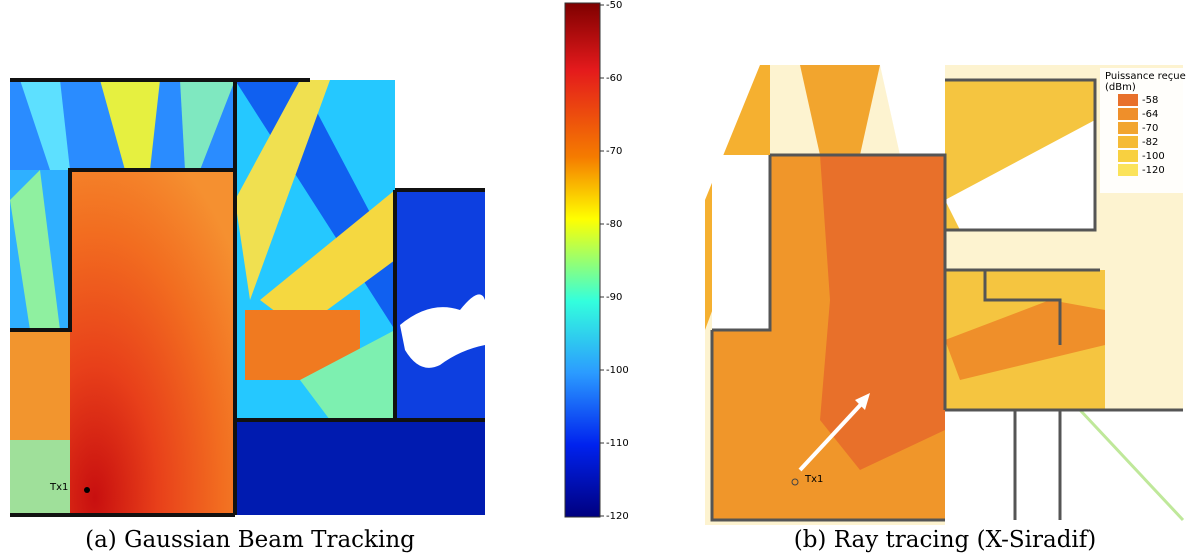 The width and height of the screenshot is (1193, 559). What do you see at coordinates (617, 370) in the screenshot?
I see `tick-label: -100` at bounding box center [617, 370].